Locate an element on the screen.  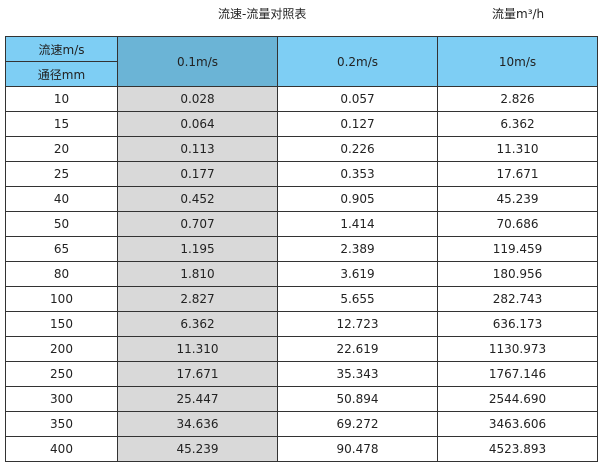
diameter-cell: 100 is located at coordinates (61, 299).